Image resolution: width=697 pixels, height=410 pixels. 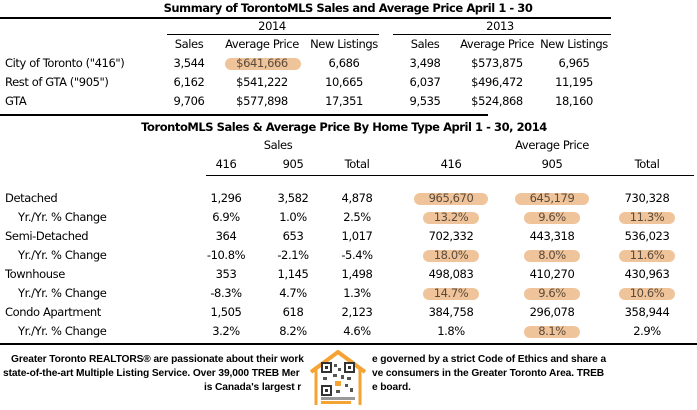 What do you see at coordinates (293, 236) in the screenshot?
I see `table-cell: 653` at bounding box center [293, 236].